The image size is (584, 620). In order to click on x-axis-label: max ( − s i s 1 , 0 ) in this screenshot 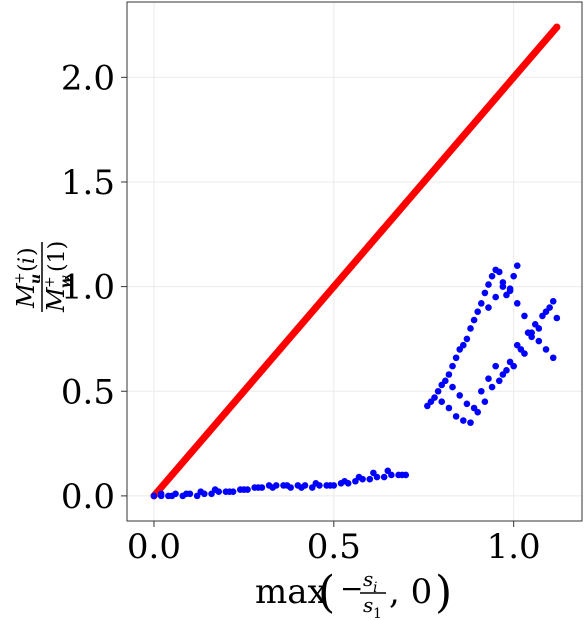, I will do `click(353, 593)`.